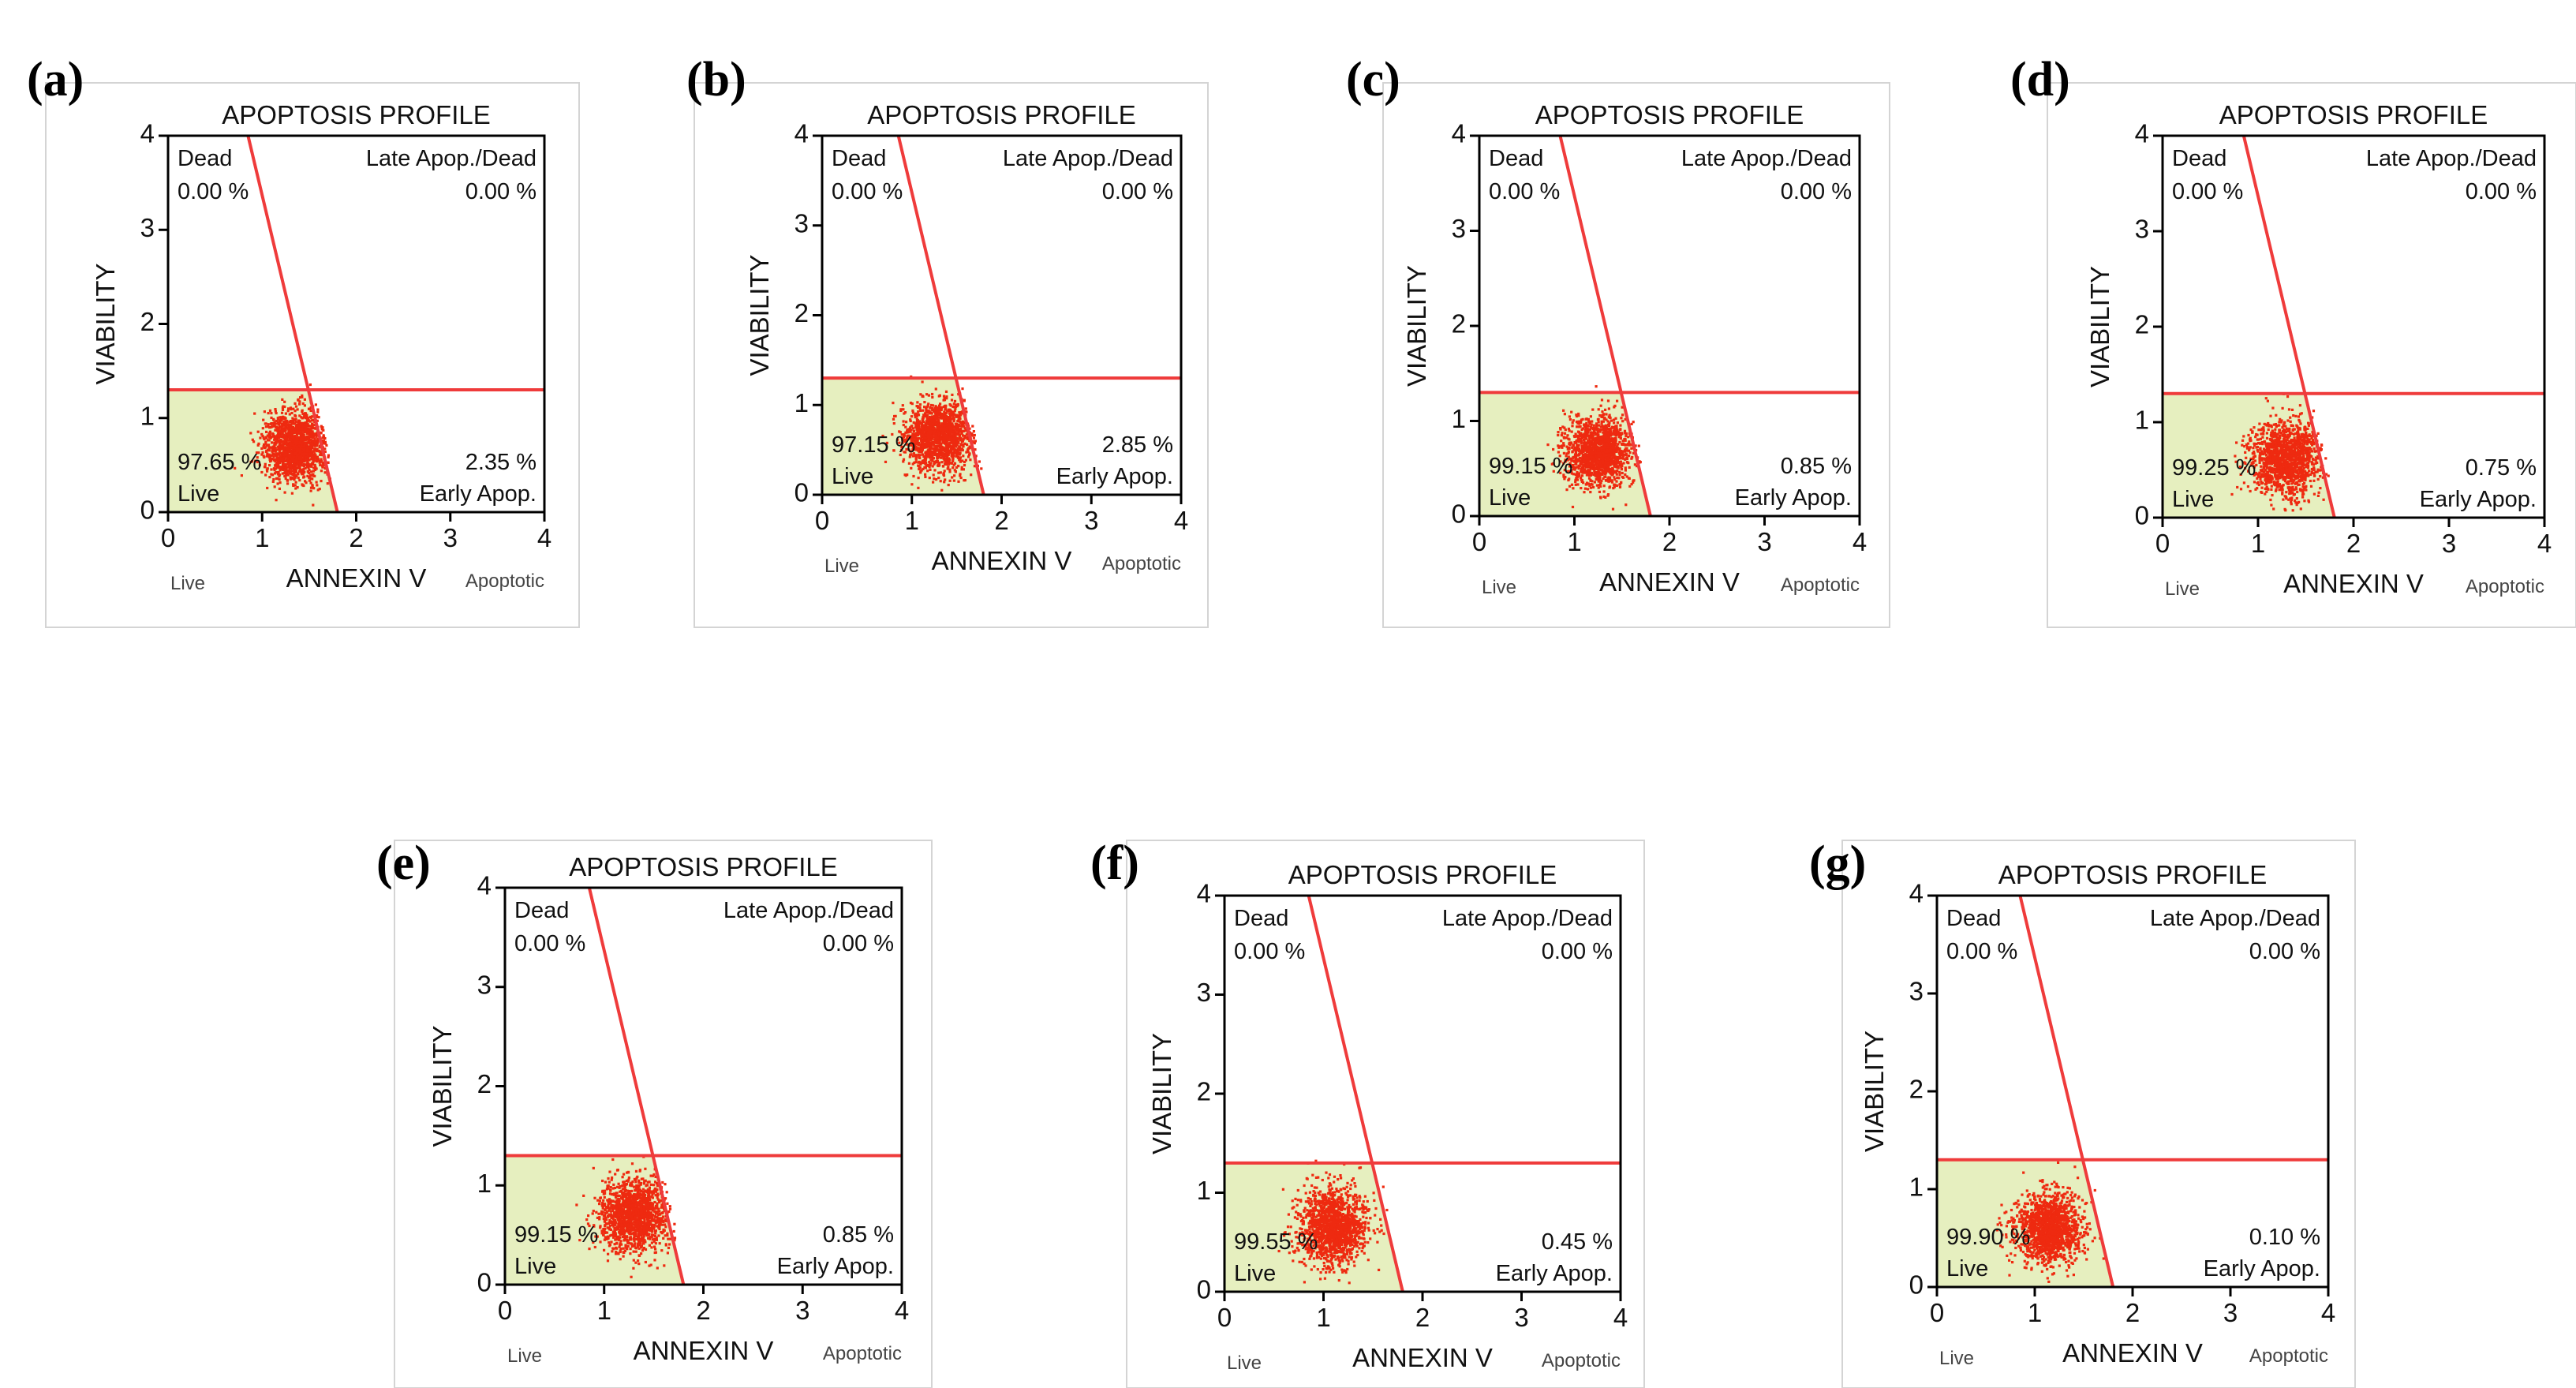  Describe the element at coordinates (1636, 355) in the screenshot. I see `panel-frame` at that location.